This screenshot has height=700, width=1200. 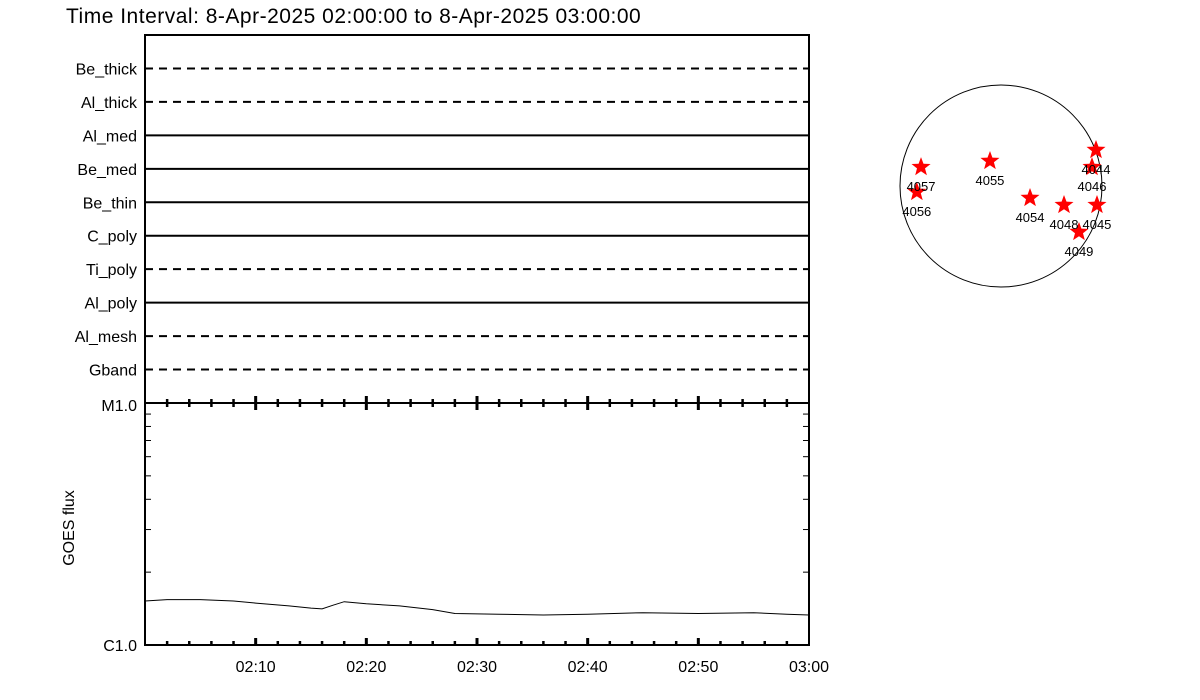 What do you see at coordinates (112, 237) in the screenshot?
I see `filter-label: C_poly` at bounding box center [112, 237].